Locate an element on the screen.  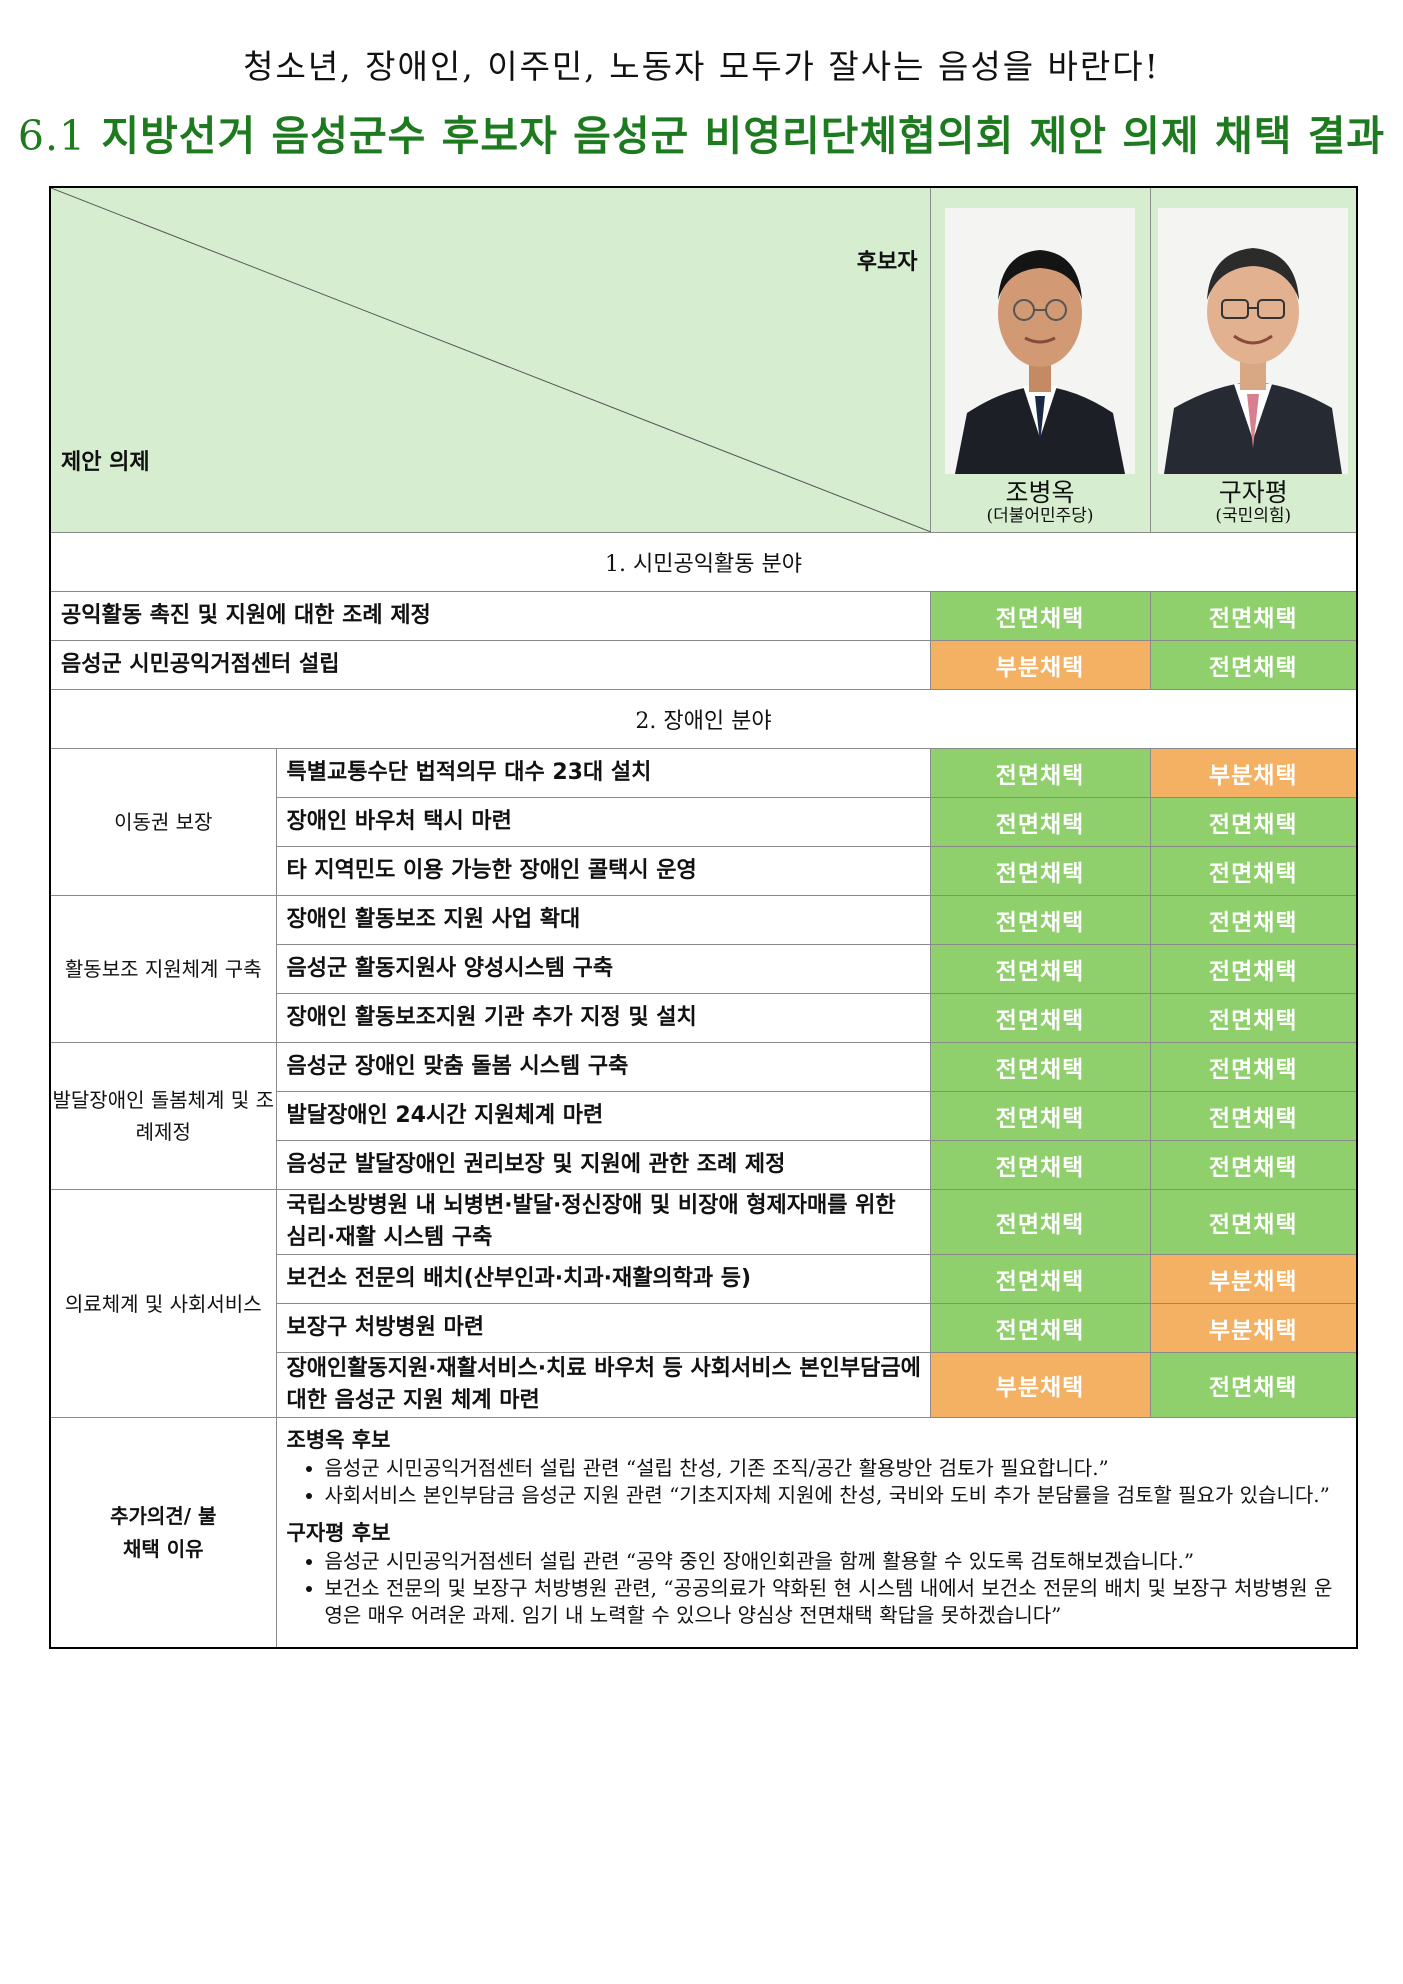
table-row: 보건소 전문의 배치(산부인과·치과·재활의학과 등) 전면채택 부분채택 is located at coordinates (704, 1279).